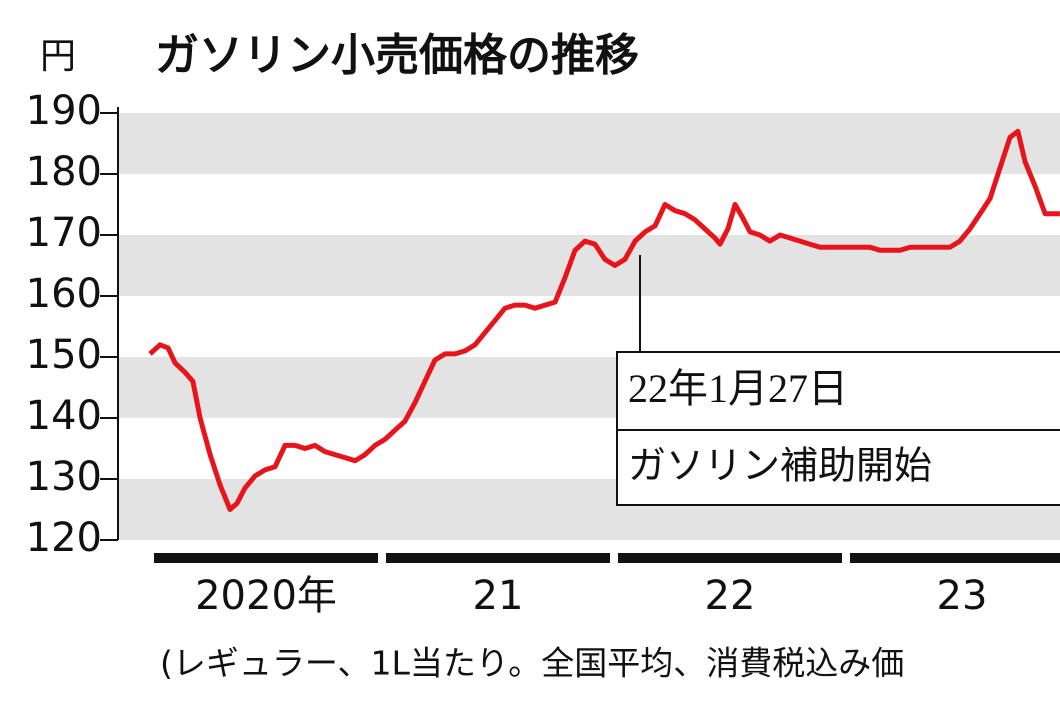  What do you see at coordinates (64, 538) in the screenshot?
I see `y-tick-label: 120` at bounding box center [64, 538].